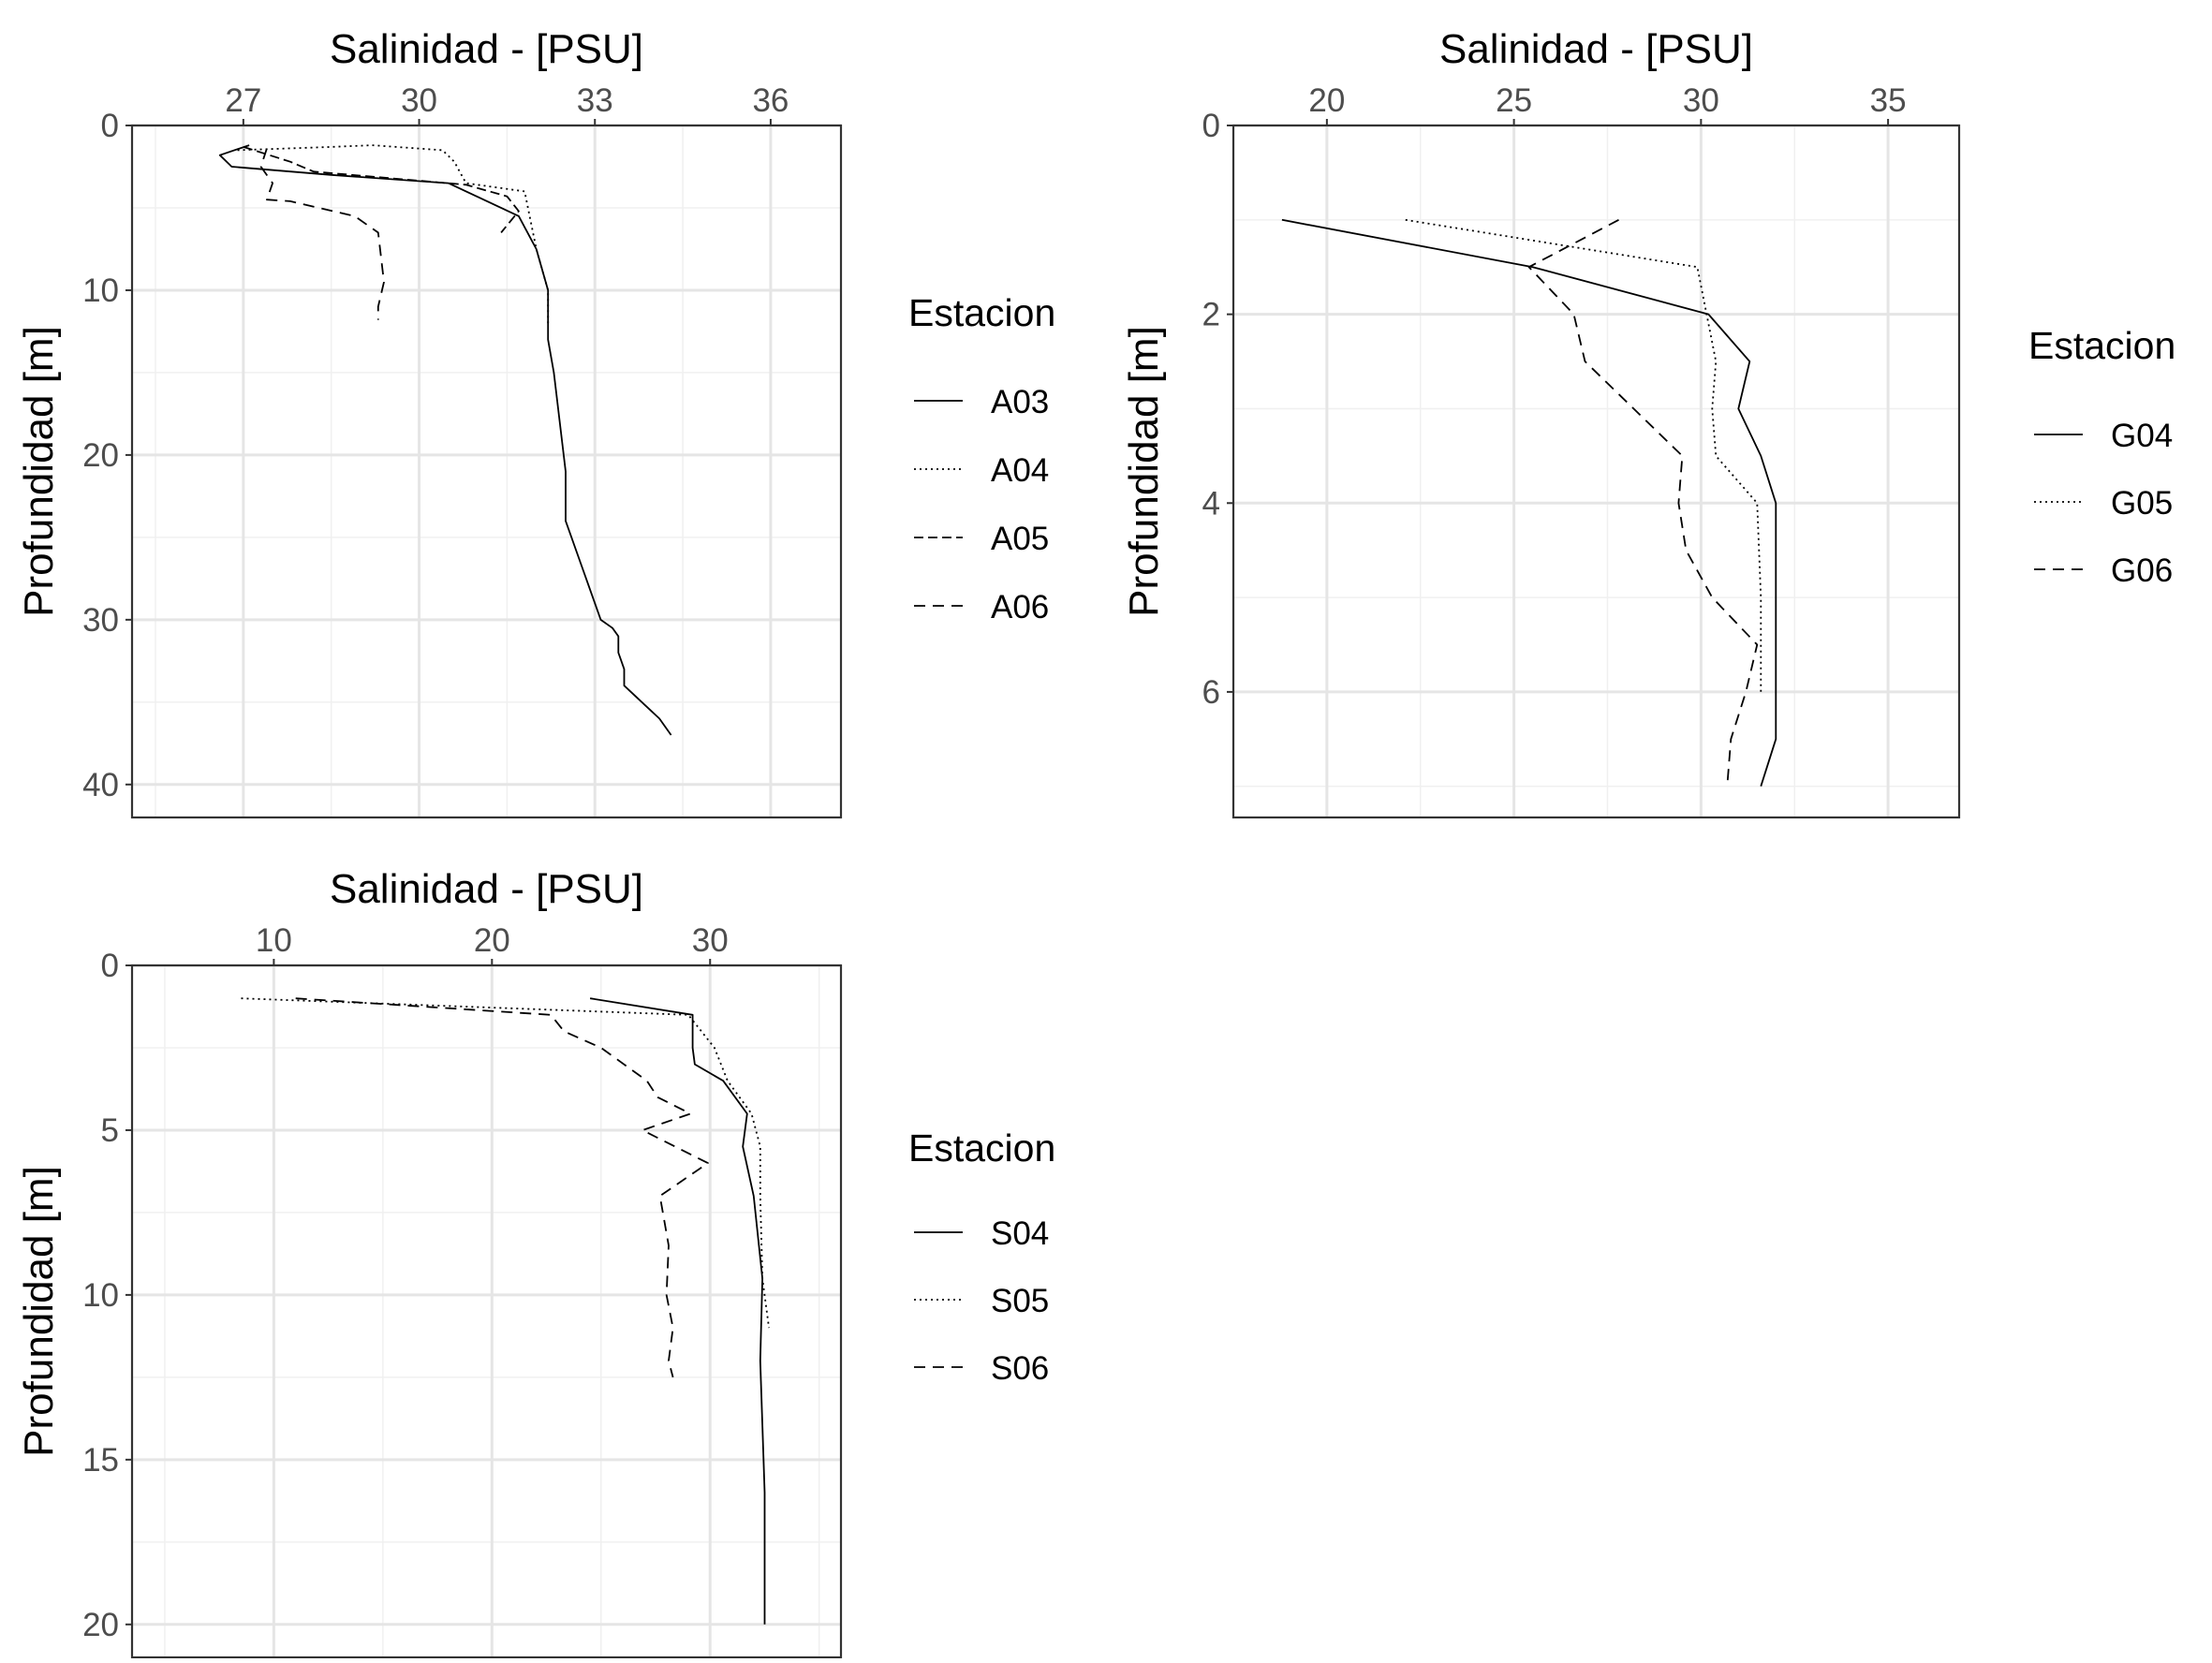  Describe the element at coordinates (1020, 1233) in the screenshot. I see `legend-label-s04: S04` at that location.